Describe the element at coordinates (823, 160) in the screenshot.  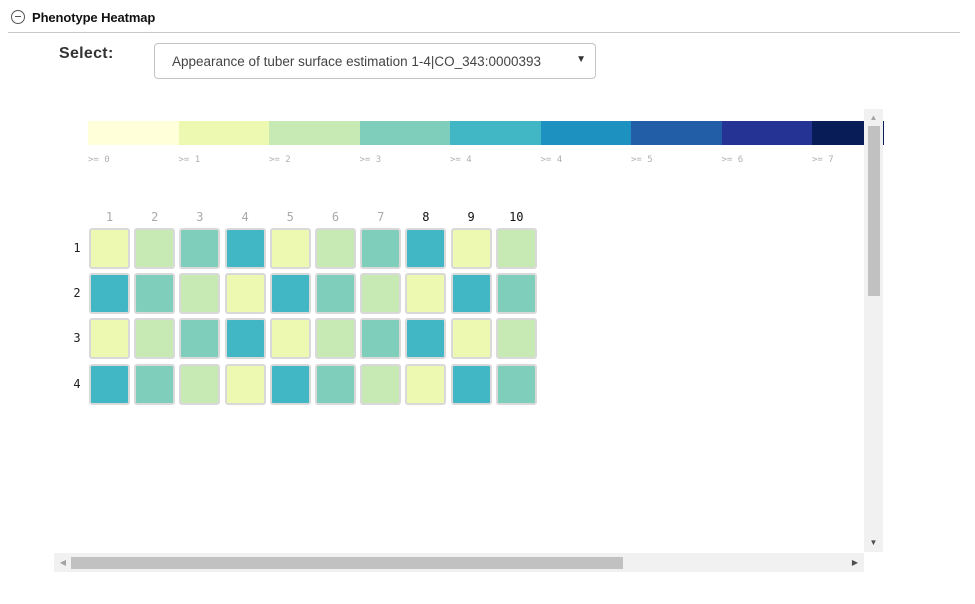
I see `legend-label: >= 7` at that location.